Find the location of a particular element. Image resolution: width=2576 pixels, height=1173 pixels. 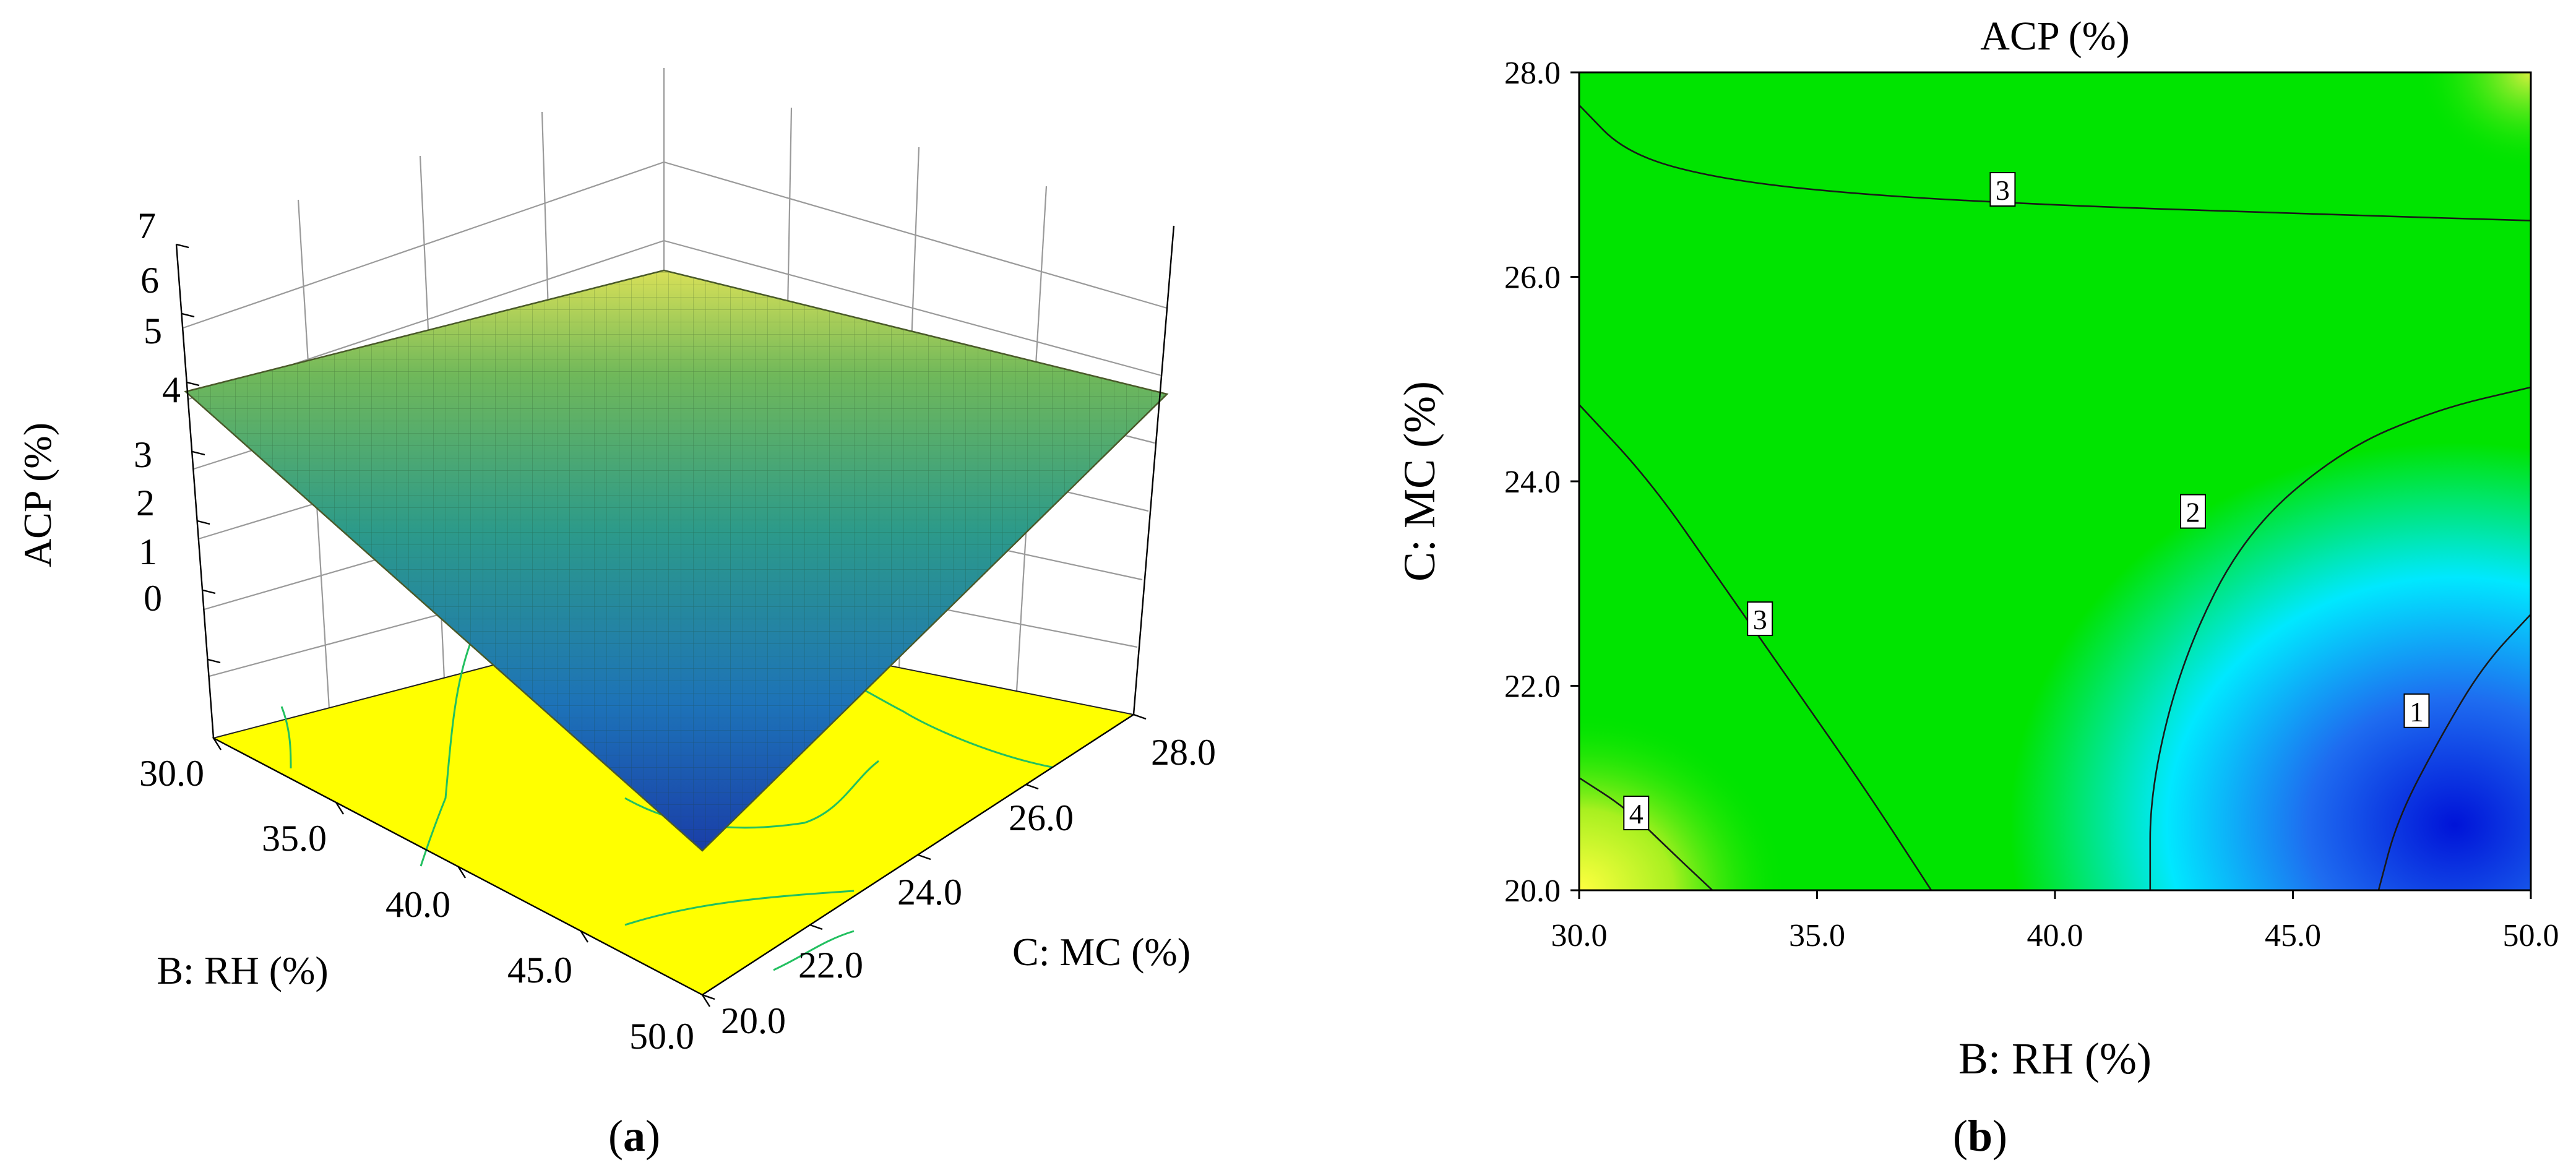

mc-axis-tick-labels: 20.0 22.0 24.0 26.0 28.0 is located at coordinates (968, 886).